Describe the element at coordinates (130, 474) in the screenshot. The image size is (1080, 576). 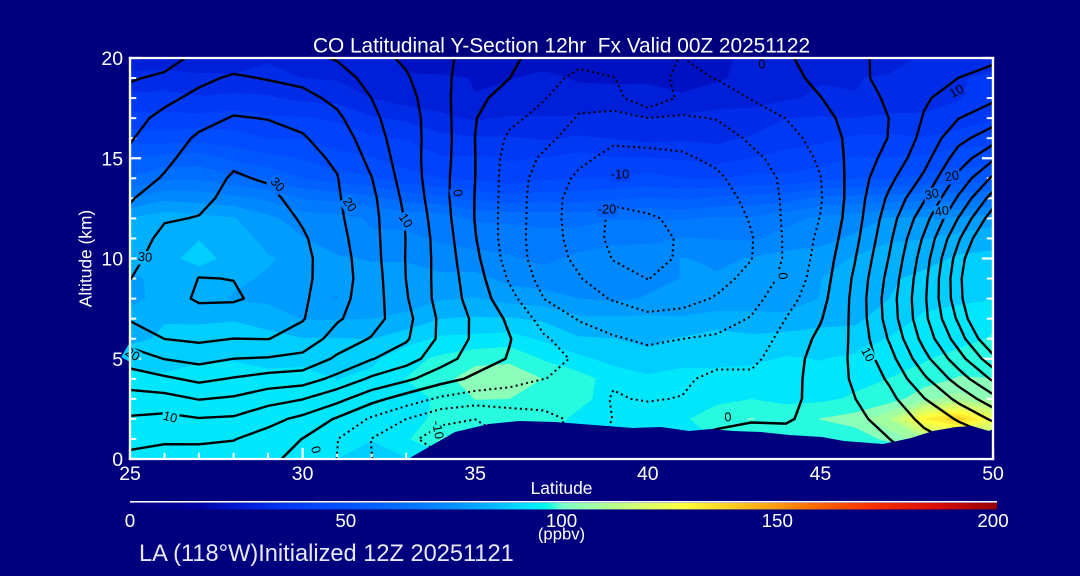
I see `svg-text: 25` at that location.